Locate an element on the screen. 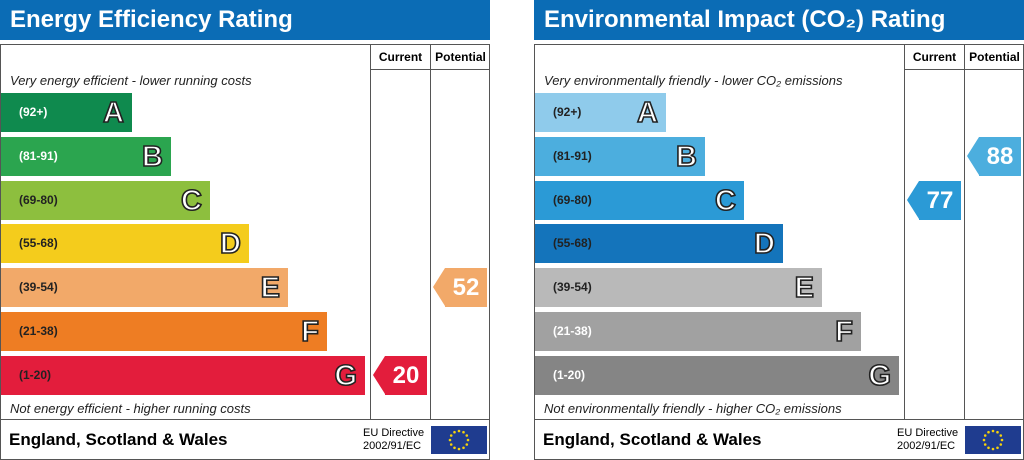  current-rating-marker: 77 is located at coordinates (934, 200).